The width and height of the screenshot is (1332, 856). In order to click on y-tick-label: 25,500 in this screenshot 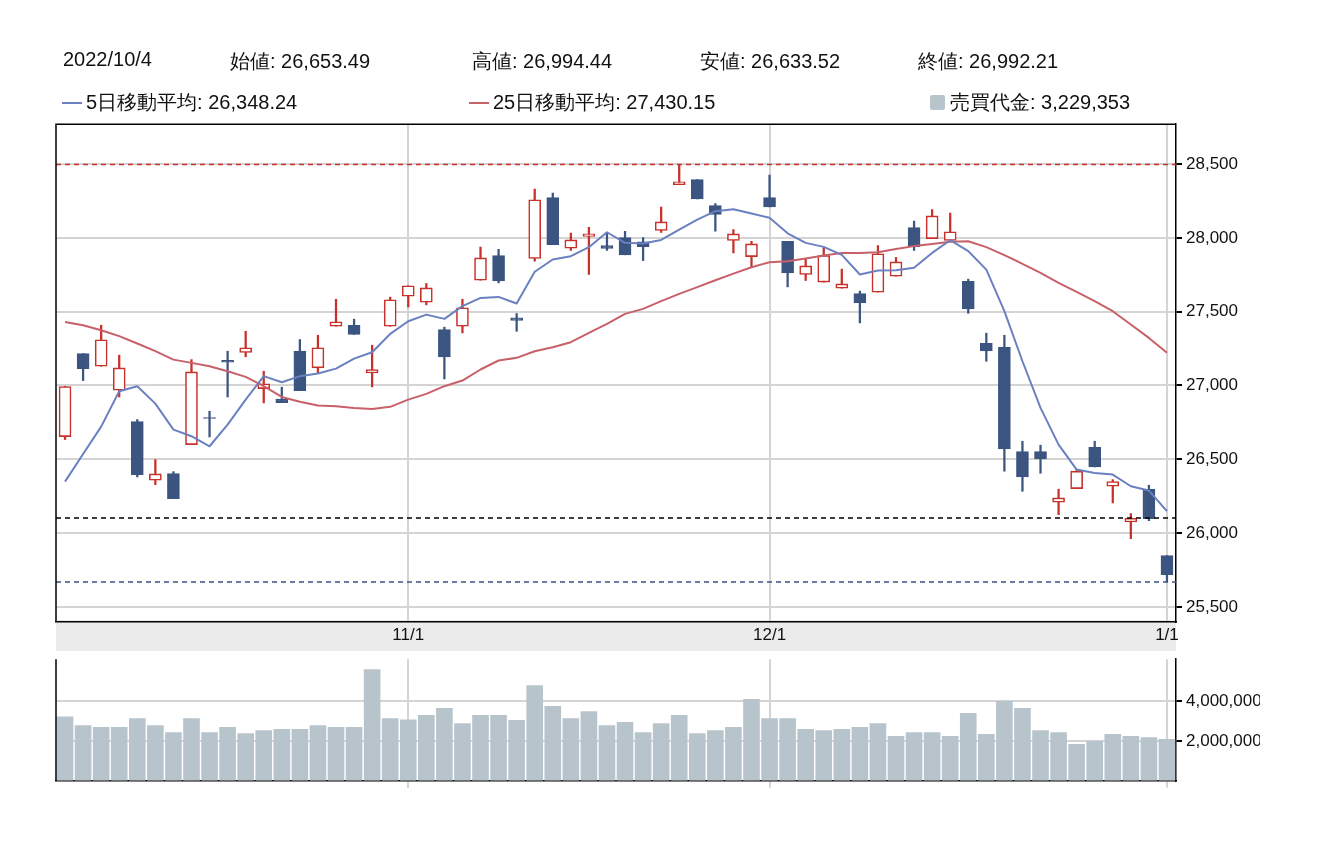, I will do `click(1212, 606)`.